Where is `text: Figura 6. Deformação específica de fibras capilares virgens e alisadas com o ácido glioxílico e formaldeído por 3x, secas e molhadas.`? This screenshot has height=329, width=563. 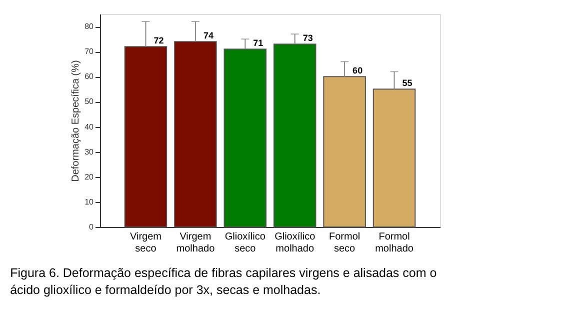
text: Figura 6. Deformação específica de fibras capilares virgens e alisadas com o ácido glioxílico e formaldeído por 3x, secas e molhadas. is located at coordinates (223, 281).